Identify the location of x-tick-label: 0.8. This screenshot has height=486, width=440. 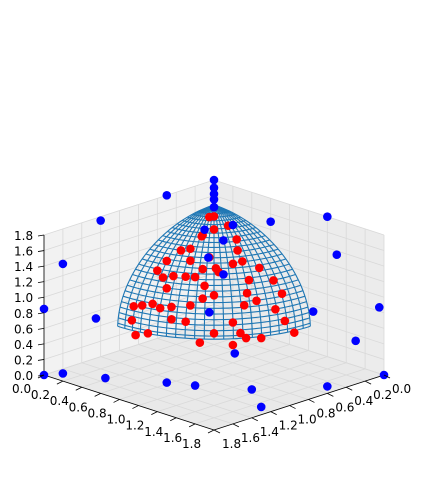
(97, 413).